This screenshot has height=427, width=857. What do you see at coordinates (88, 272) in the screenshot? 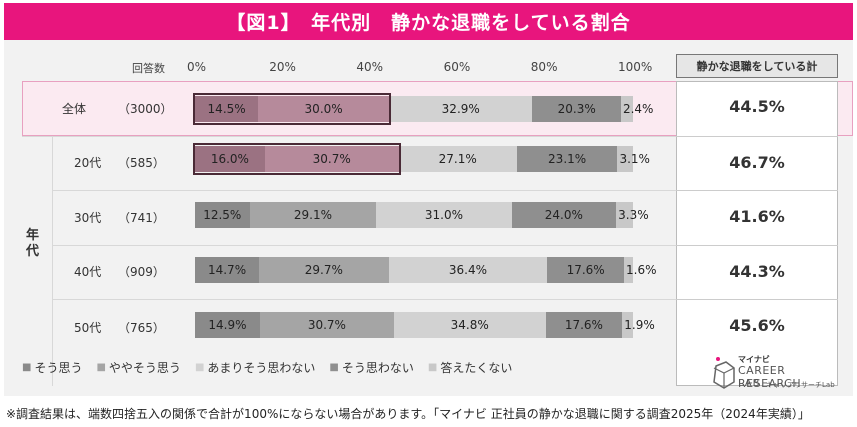
I see `row-label: 40代` at bounding box center [88, 272].